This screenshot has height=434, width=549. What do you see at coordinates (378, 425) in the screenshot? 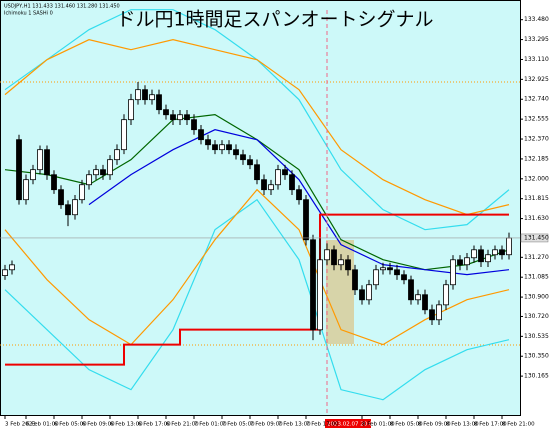
I see `x-tick-label: 8 Feb 01:00` at bounding box center [378, 425].